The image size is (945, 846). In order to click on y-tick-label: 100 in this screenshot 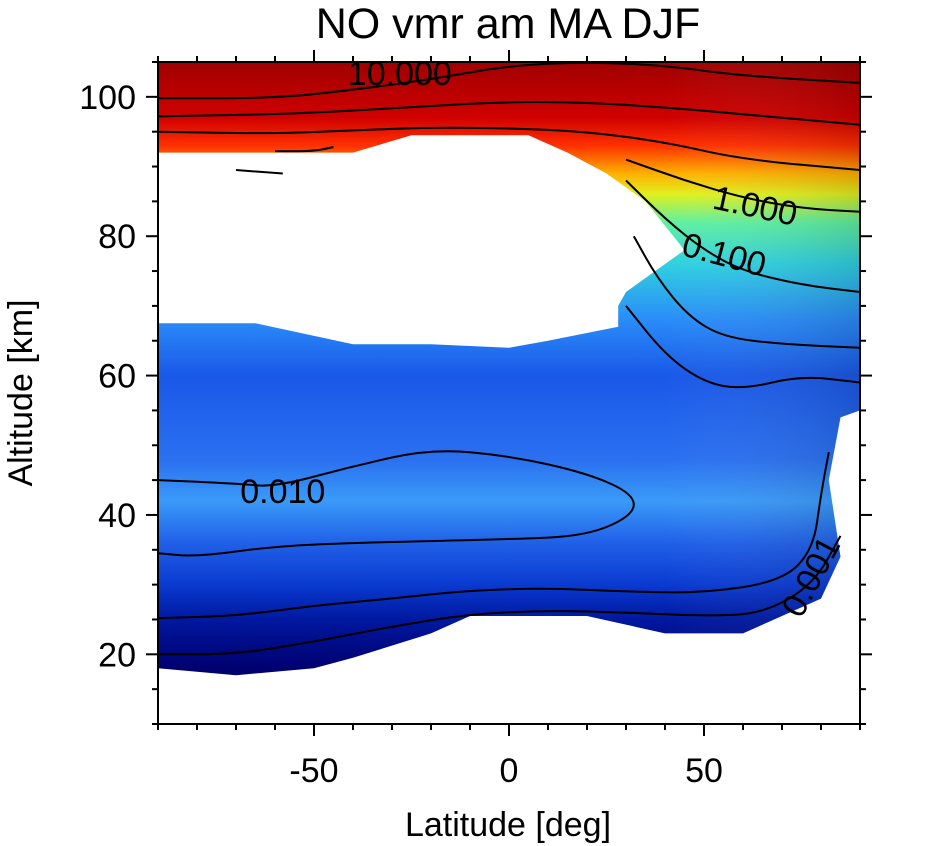, I will do `click(107, 98)`.